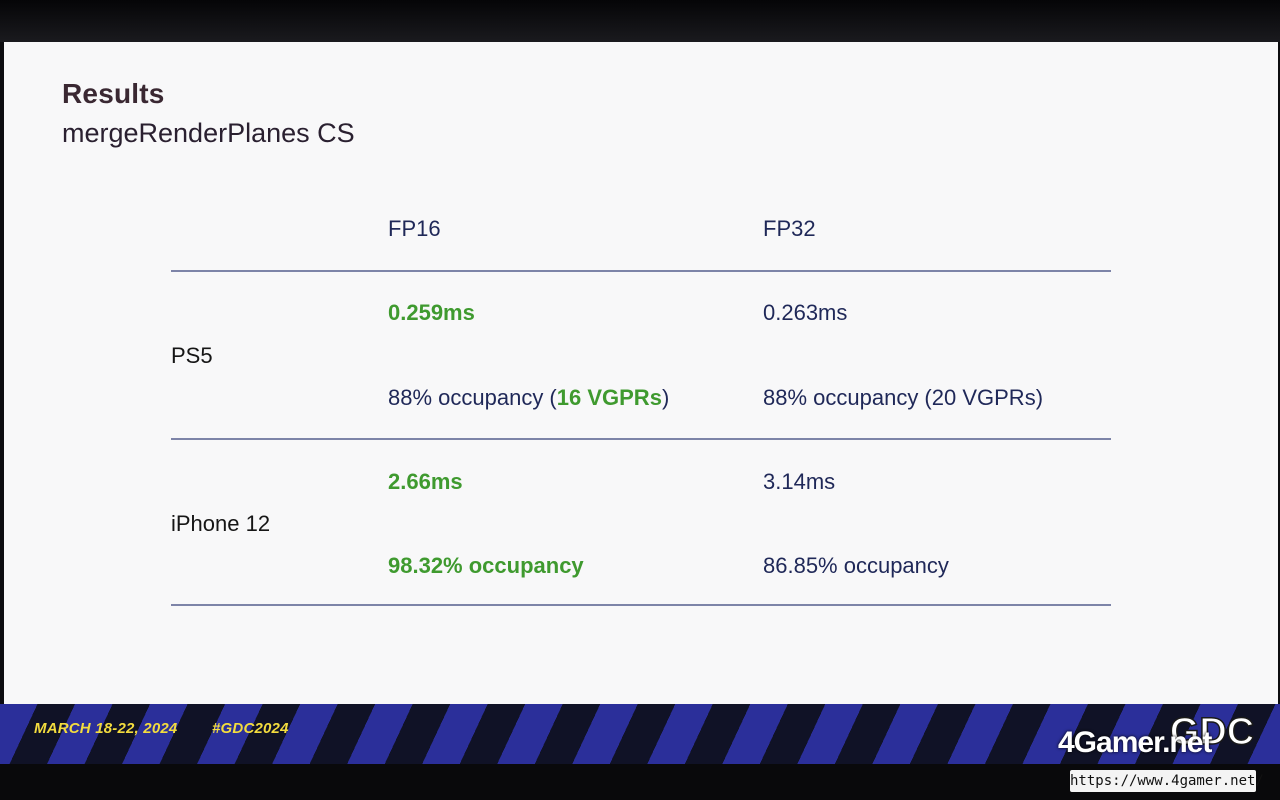 The width and height of the screenshot is (1280, 800). I want to click on screen-top-bezel, so click(640, 21).